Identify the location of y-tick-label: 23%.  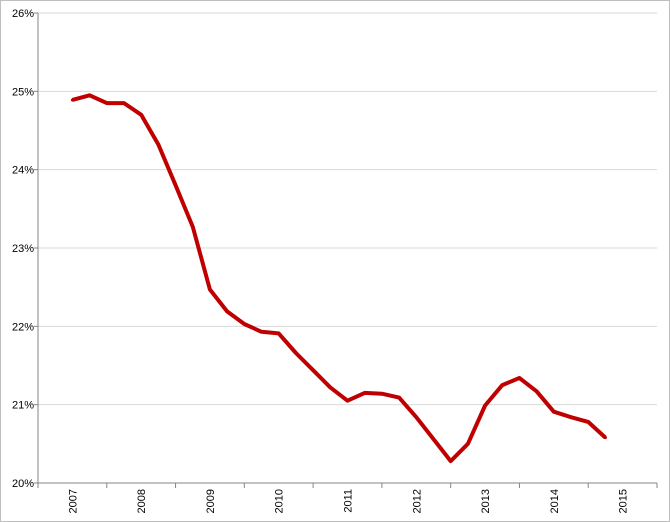
(23, 249).